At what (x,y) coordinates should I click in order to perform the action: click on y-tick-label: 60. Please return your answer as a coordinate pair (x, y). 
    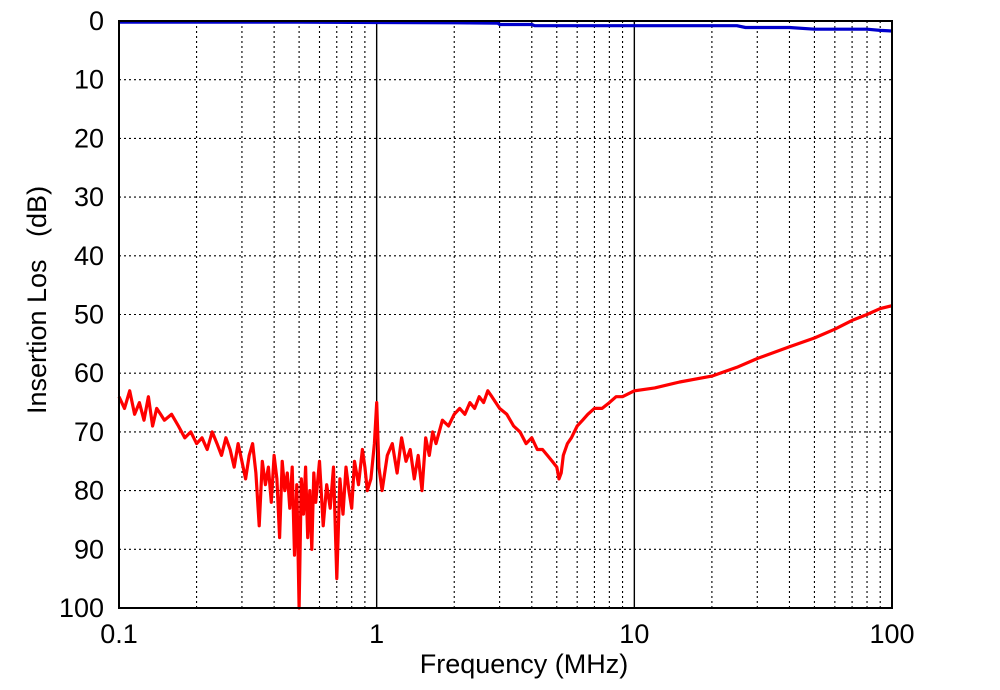
    Looking at the image, I should click on (89, 373).